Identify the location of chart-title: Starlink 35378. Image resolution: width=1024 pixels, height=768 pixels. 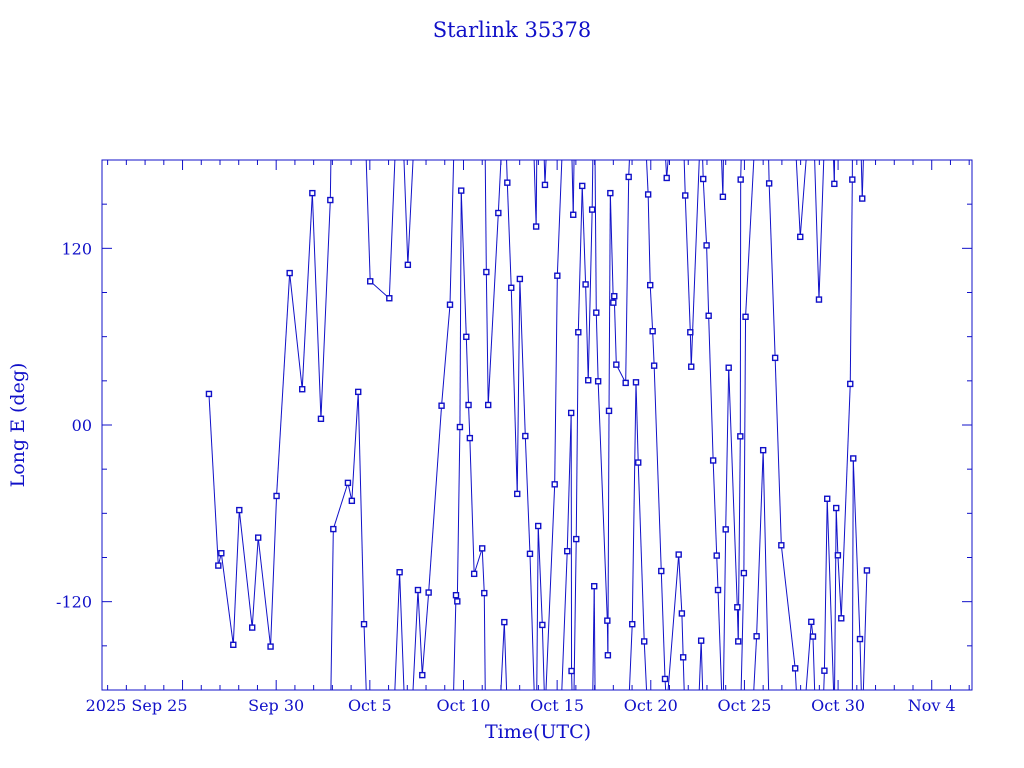
(512, 30).